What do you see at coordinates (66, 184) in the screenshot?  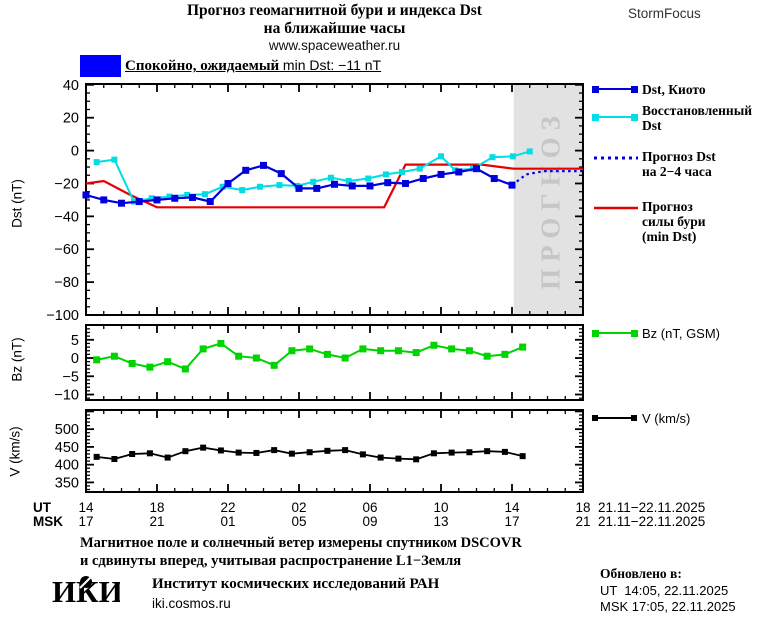 I see `svg-text: −20` at bounding box center [66, 184].